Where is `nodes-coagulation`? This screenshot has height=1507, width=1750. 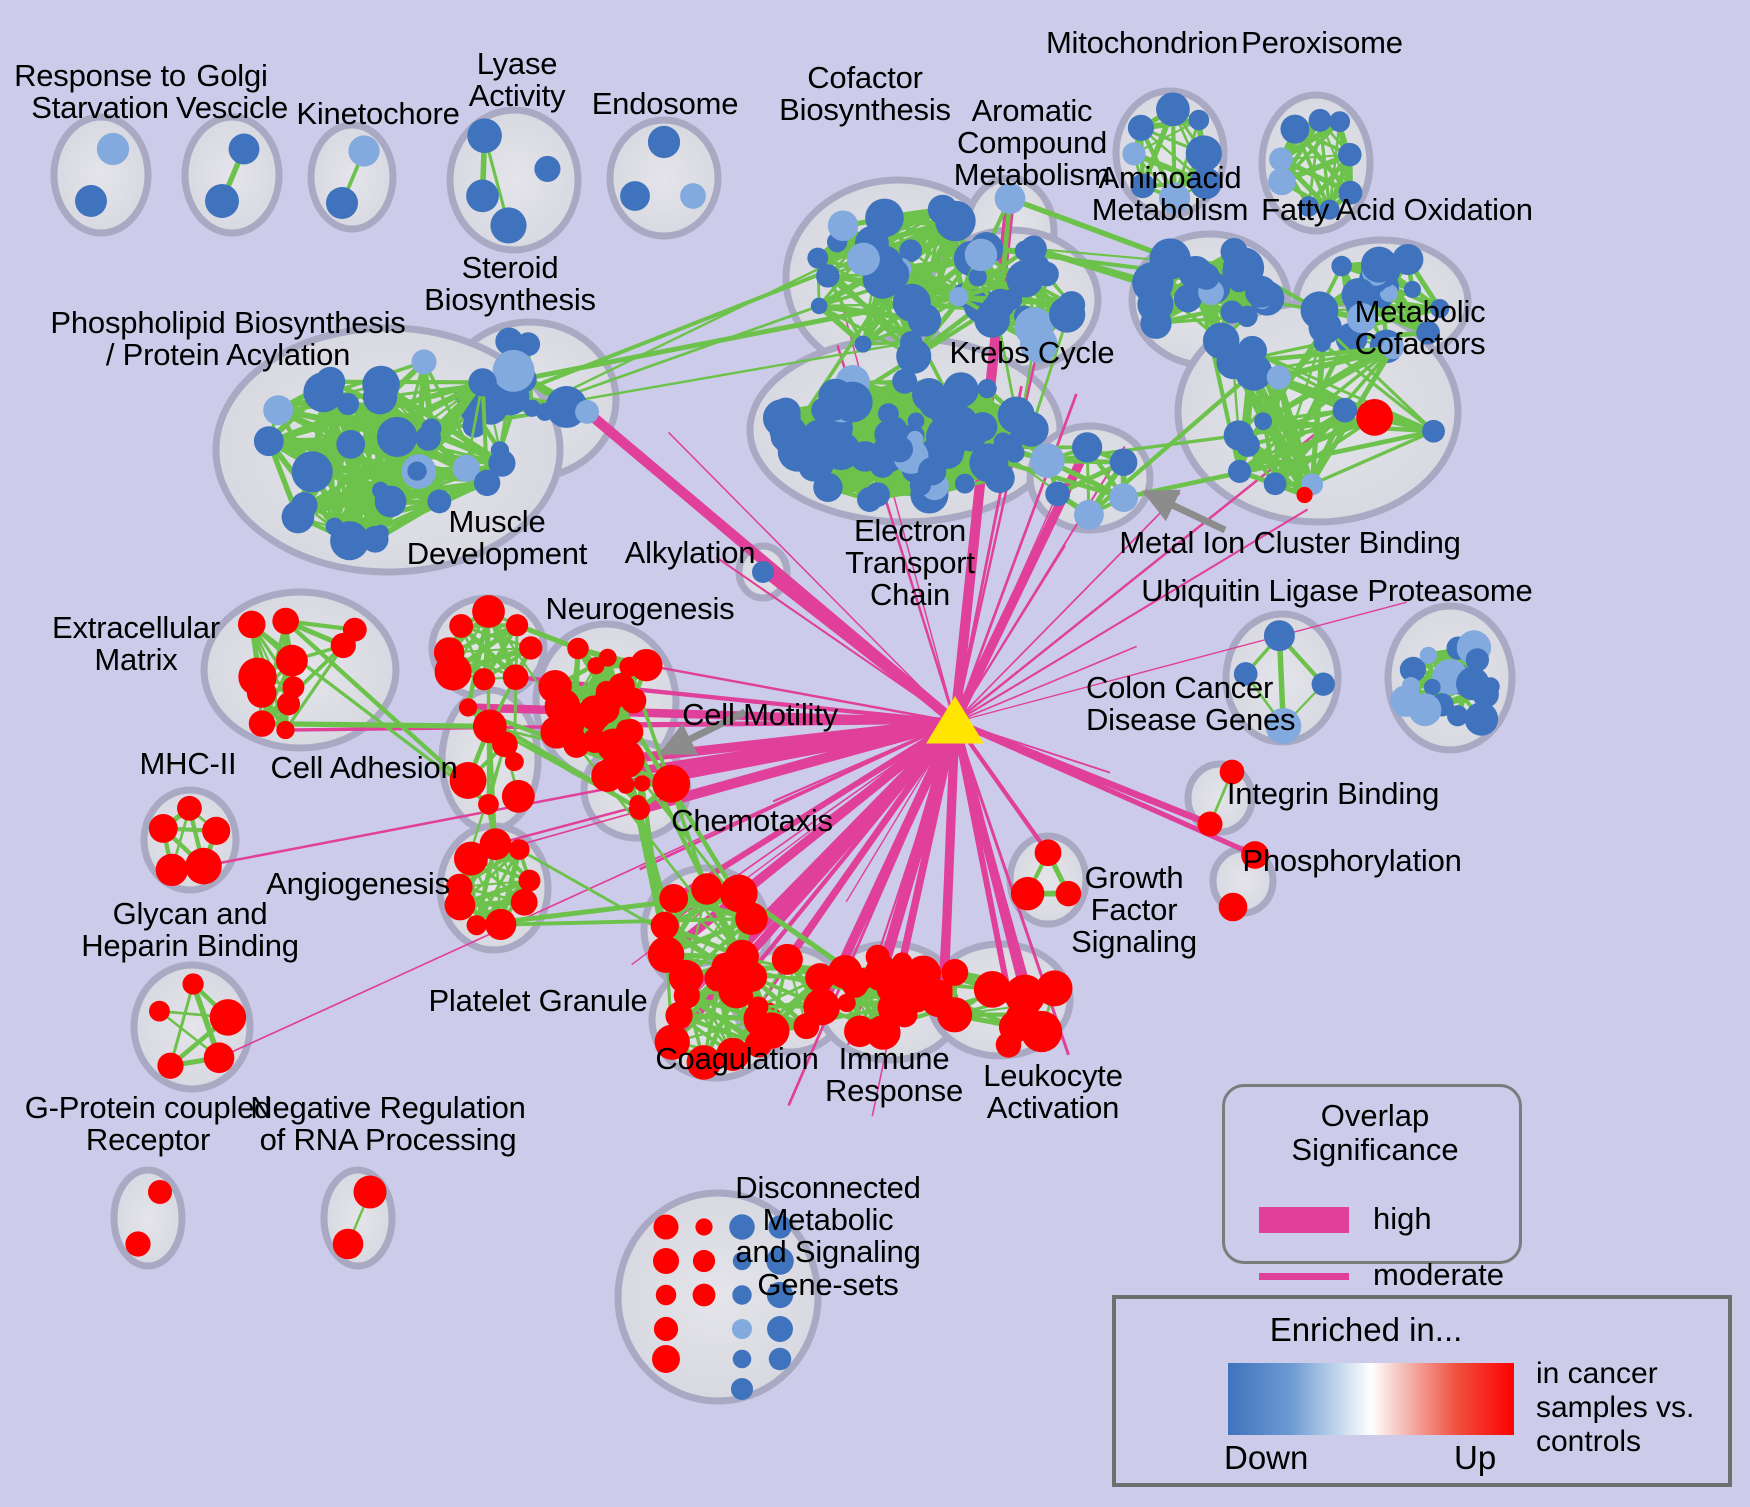
nodes-coagulation is located at coordinates (788, 996).